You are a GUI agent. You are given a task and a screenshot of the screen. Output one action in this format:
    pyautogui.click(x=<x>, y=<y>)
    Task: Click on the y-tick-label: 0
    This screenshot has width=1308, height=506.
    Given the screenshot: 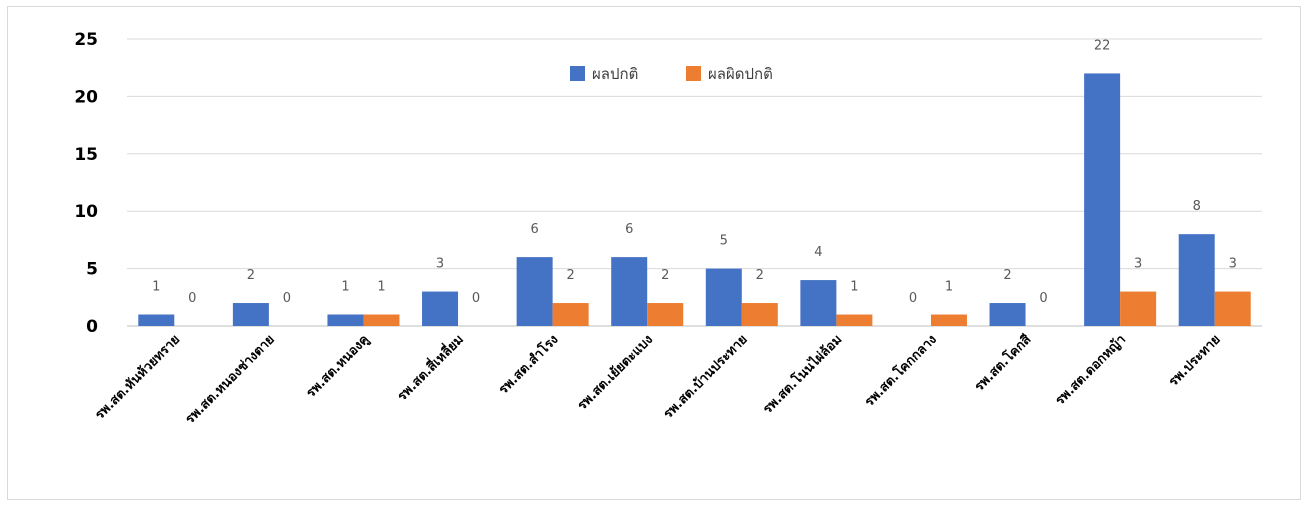 What is the action you would take?
    pyautogui.click(x=92, y=327)
    